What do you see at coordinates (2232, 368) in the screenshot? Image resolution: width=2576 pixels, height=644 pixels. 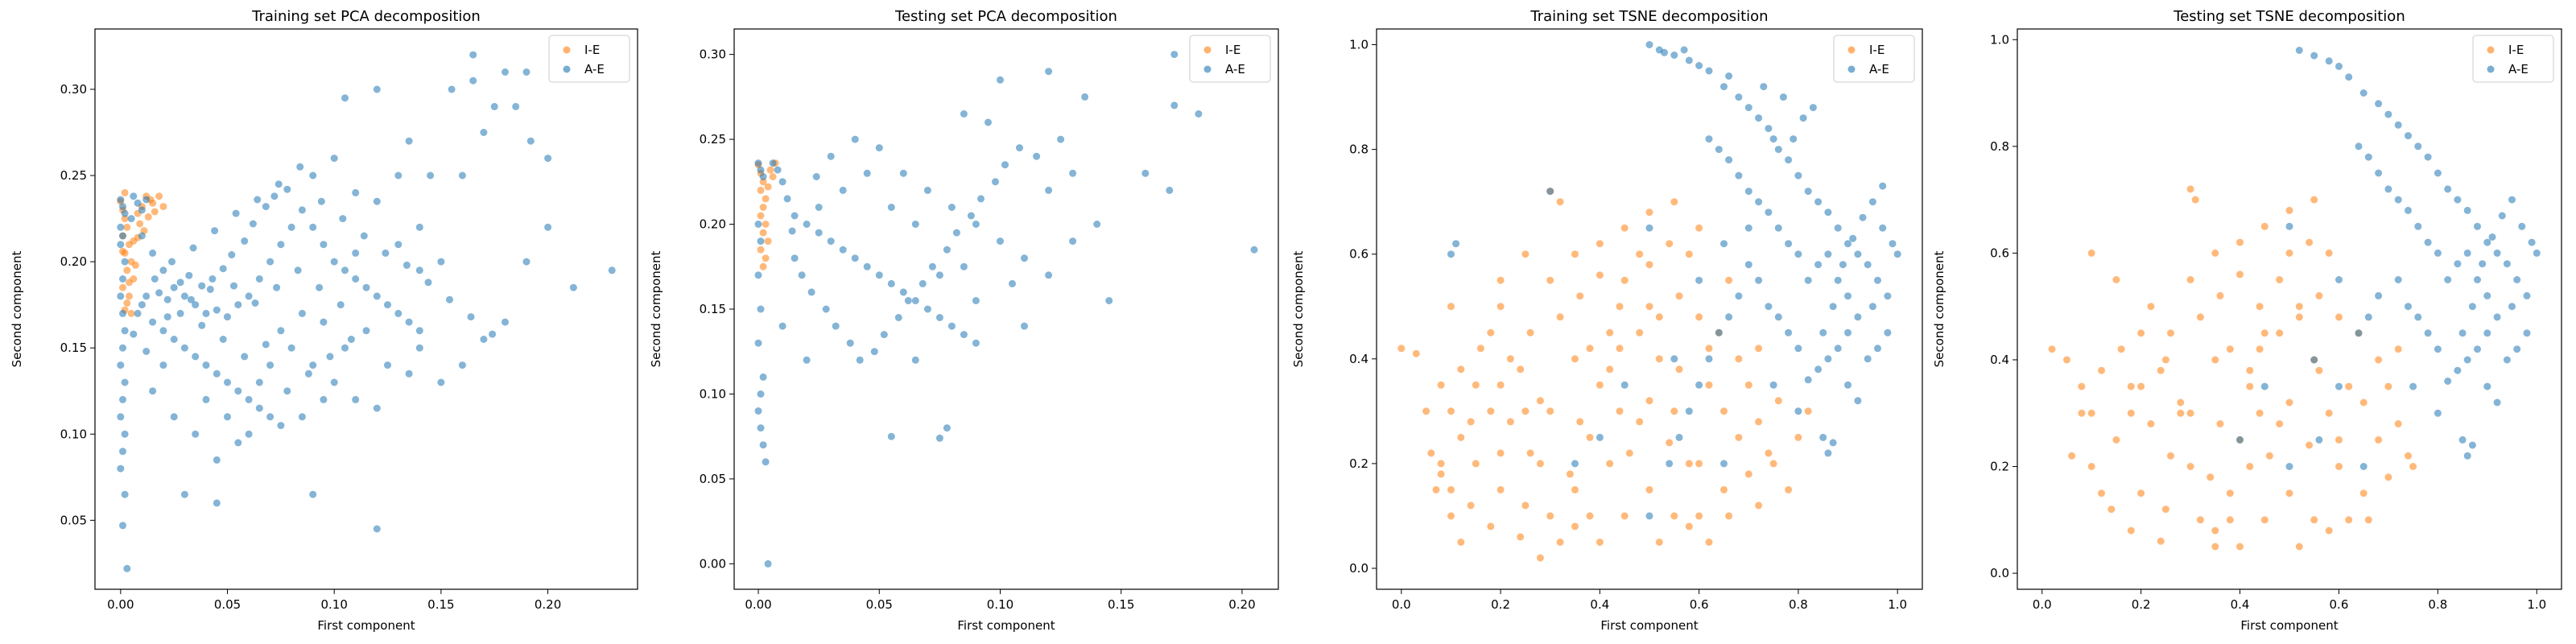 I see `series-i-e` at bounding box center [2232, 368].